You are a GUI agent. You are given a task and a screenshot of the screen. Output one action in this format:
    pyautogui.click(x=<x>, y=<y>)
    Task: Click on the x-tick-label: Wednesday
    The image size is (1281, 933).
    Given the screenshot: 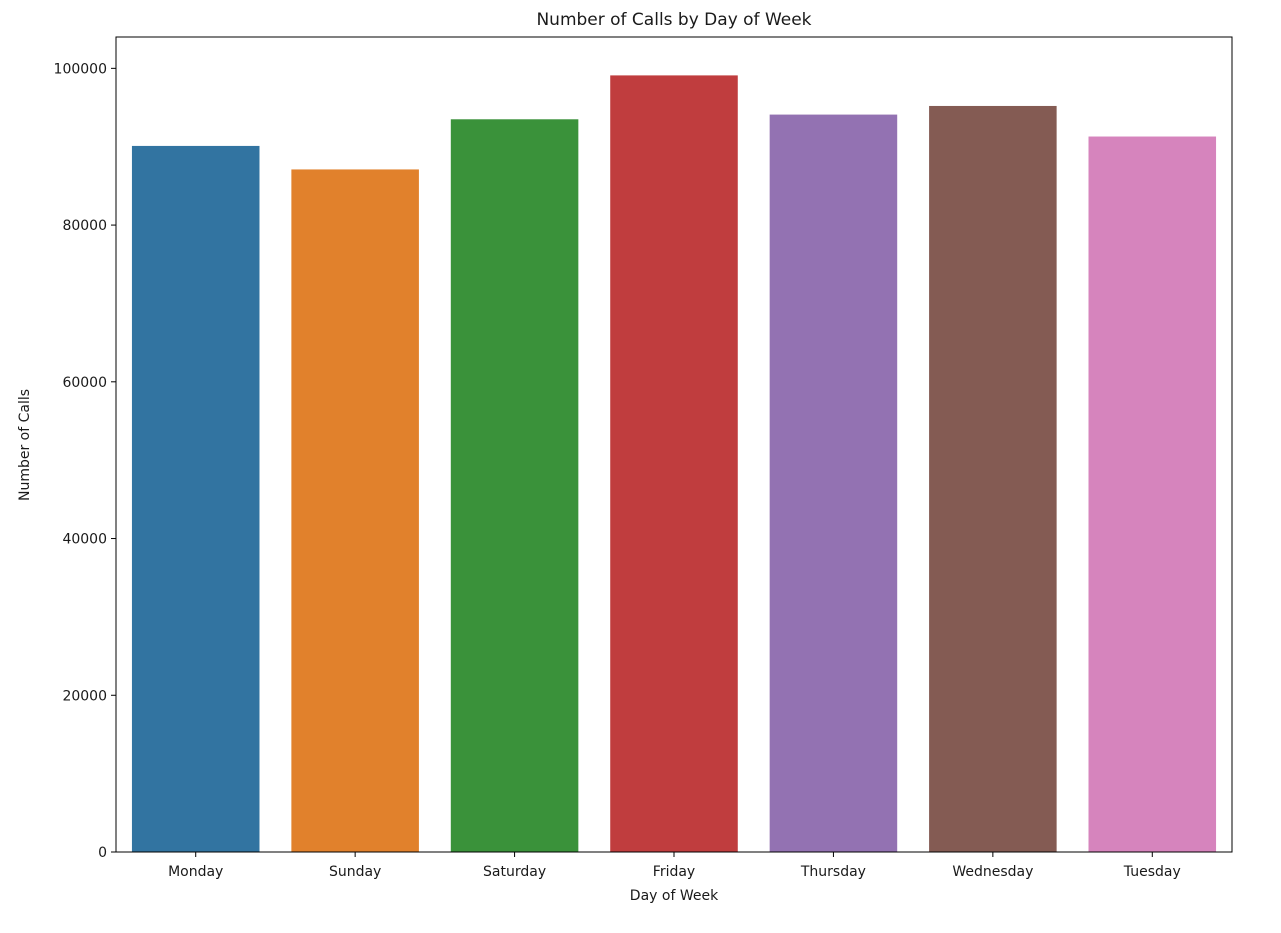 What is the action you would take?
    pyautogui.click(x=992, y=872)
    